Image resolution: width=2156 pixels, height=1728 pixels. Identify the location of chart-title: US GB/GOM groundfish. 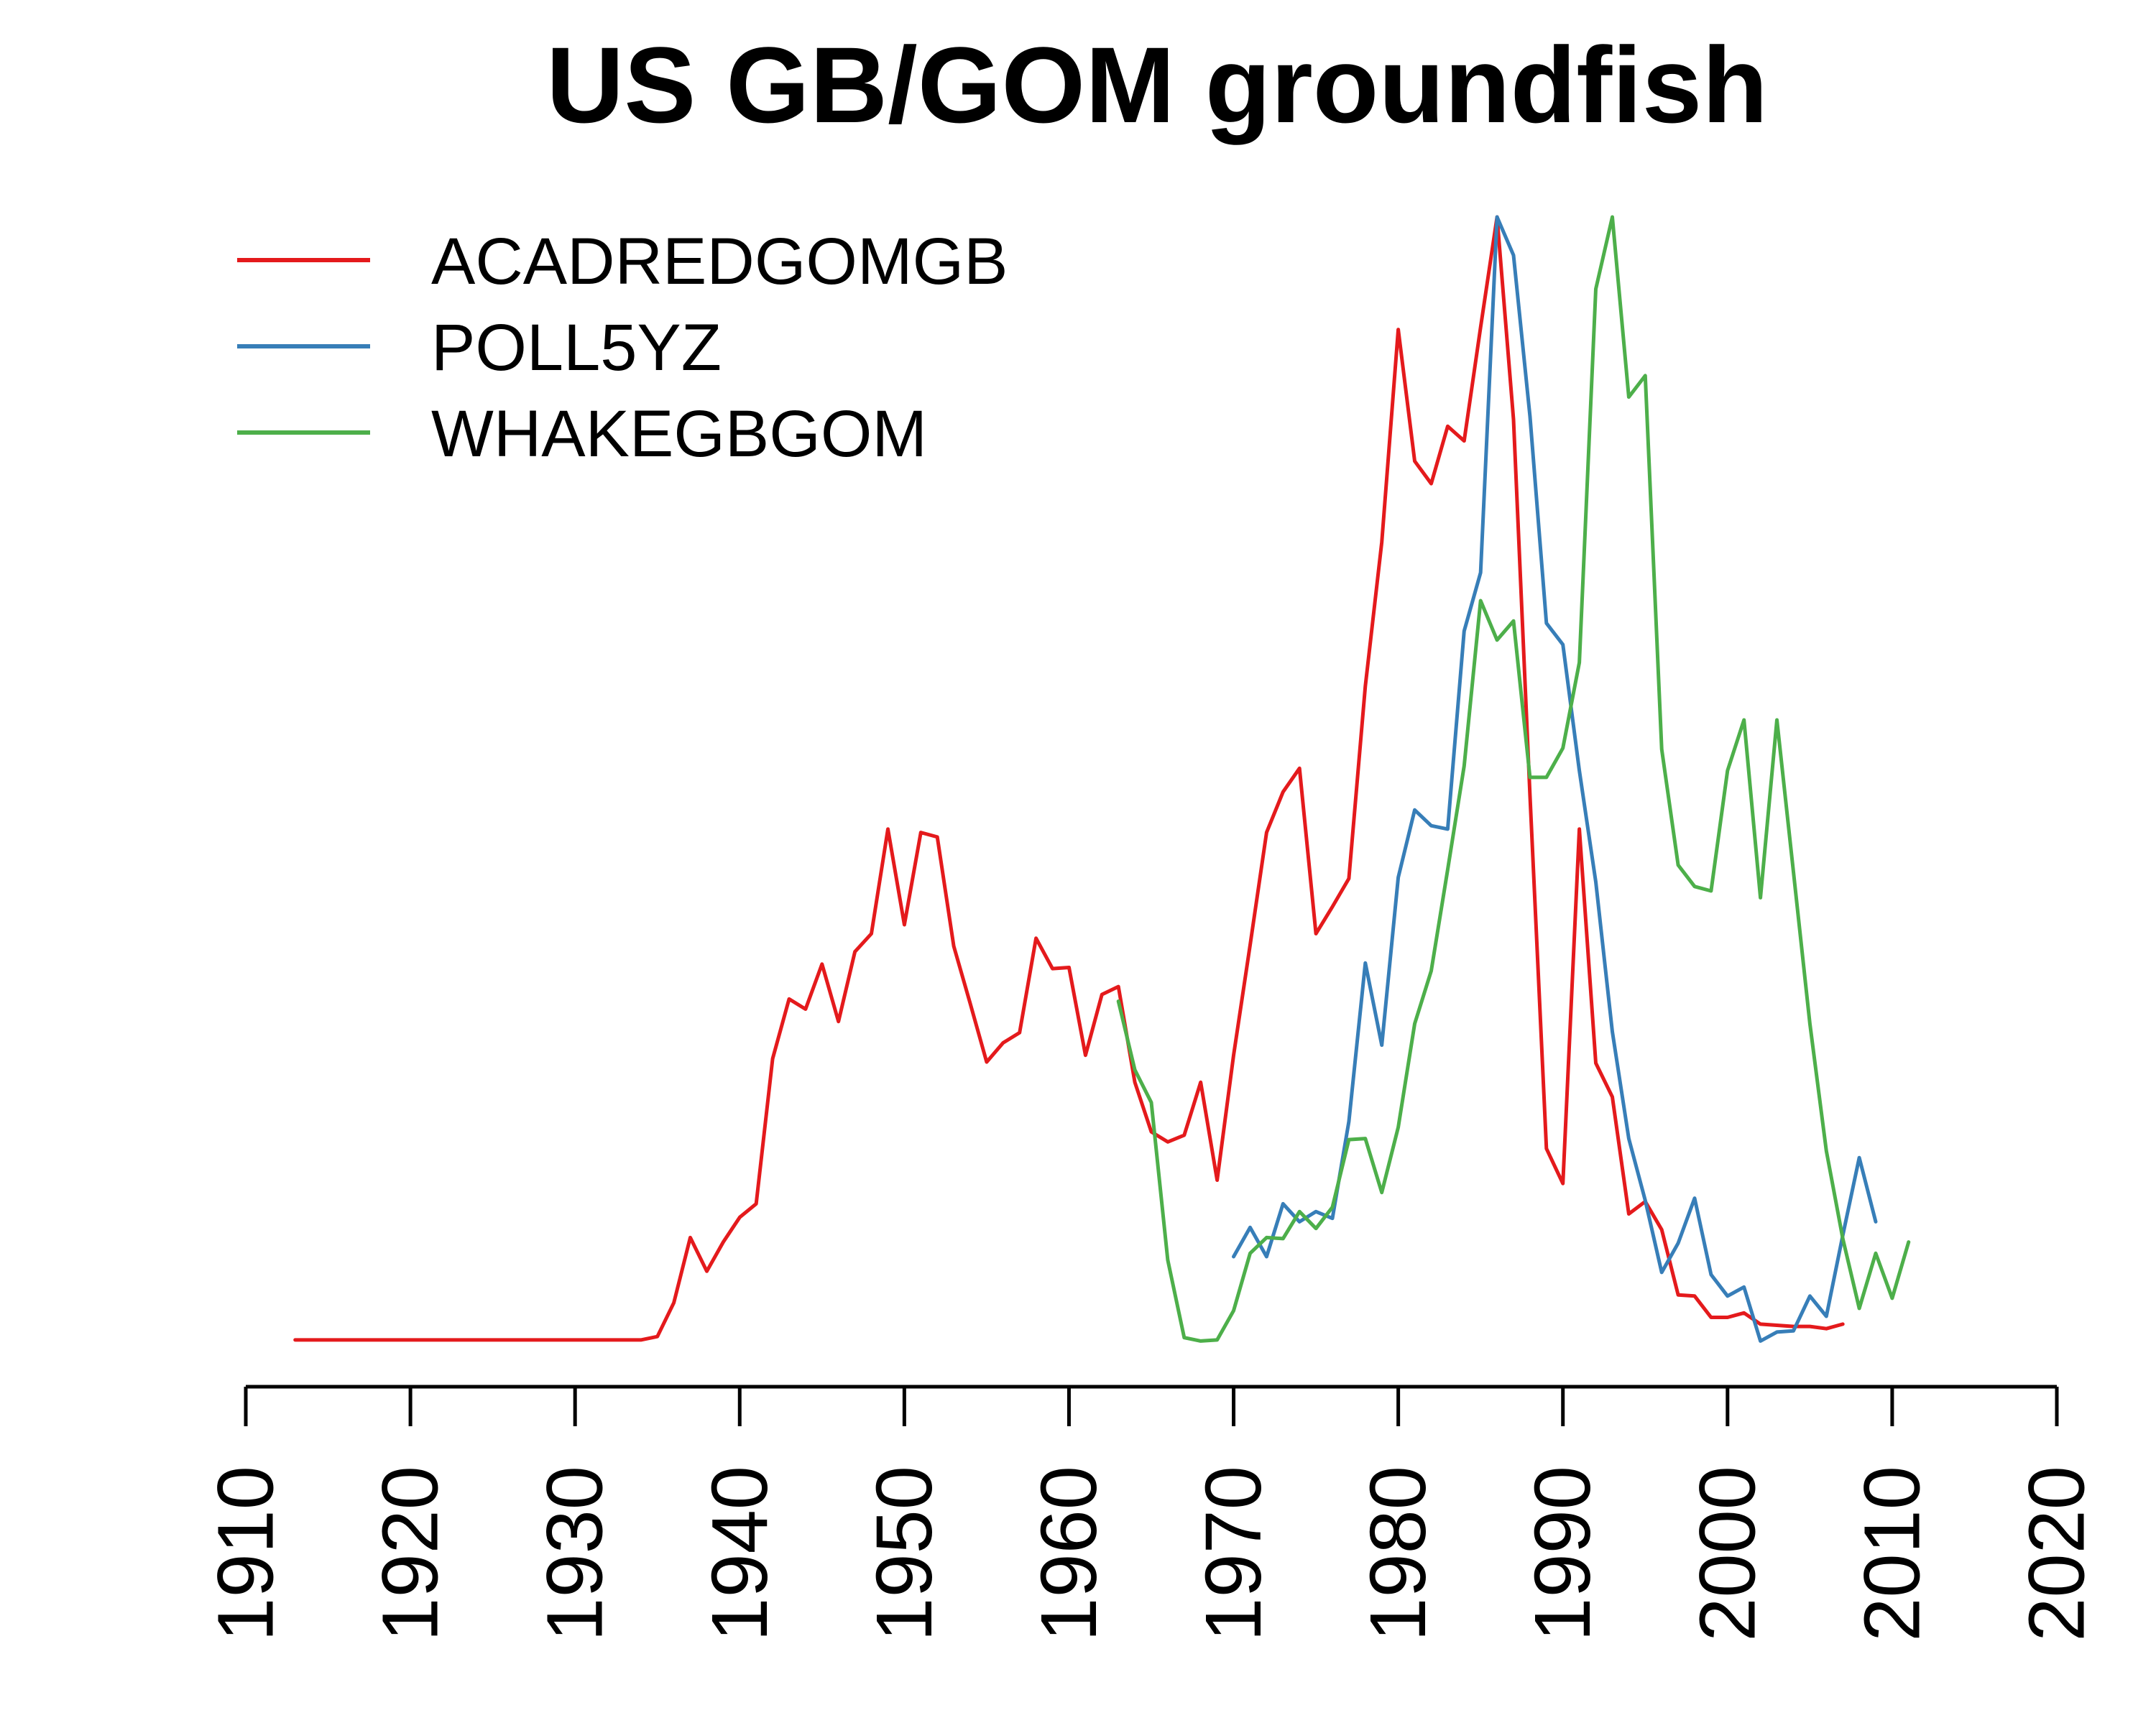
(1157, 84).